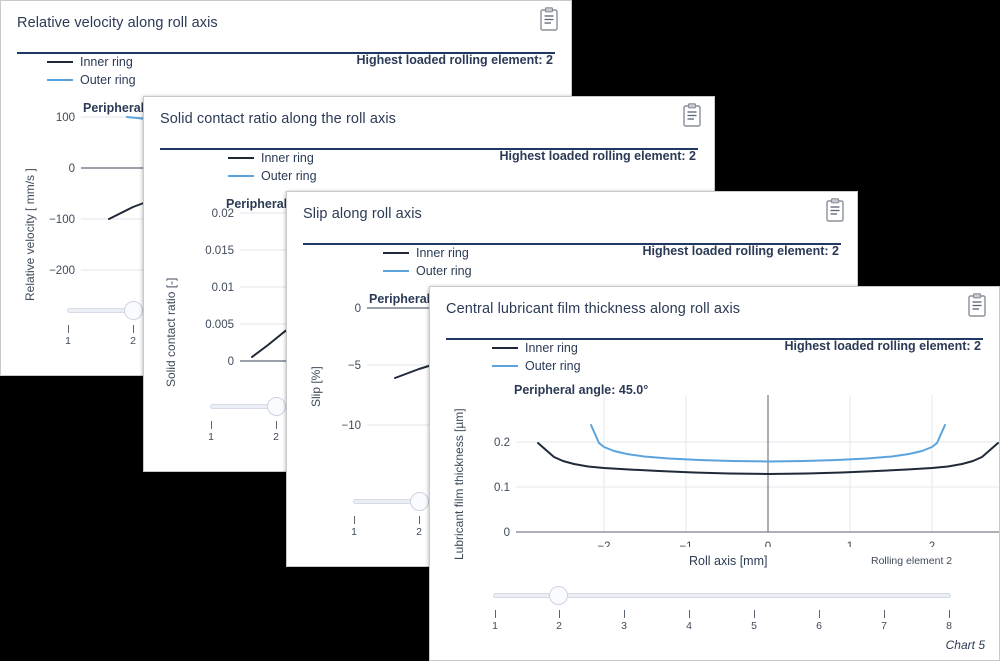 Image resolution: width=1000 pixels, height=661 pixels. What do you see at coordinates (219, 325) in the screenshot?
I see `svg-text: 0.005` at bounding box center [219, 325].